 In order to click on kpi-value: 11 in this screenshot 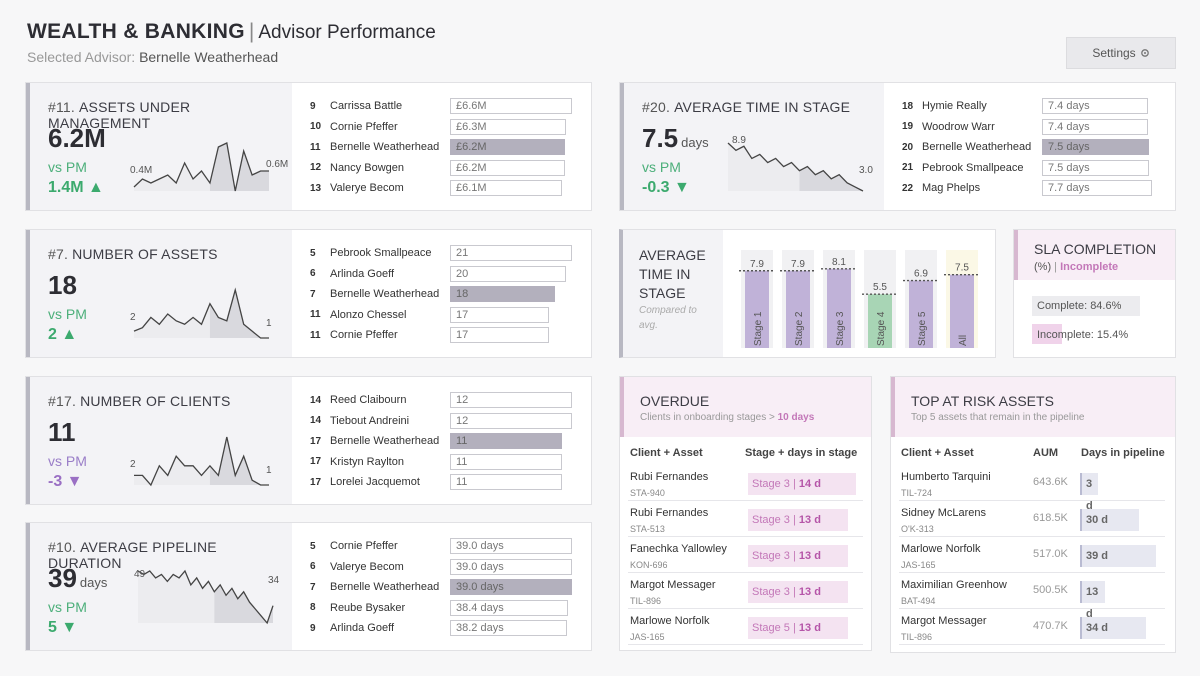, I will do `click(62, 432)`.